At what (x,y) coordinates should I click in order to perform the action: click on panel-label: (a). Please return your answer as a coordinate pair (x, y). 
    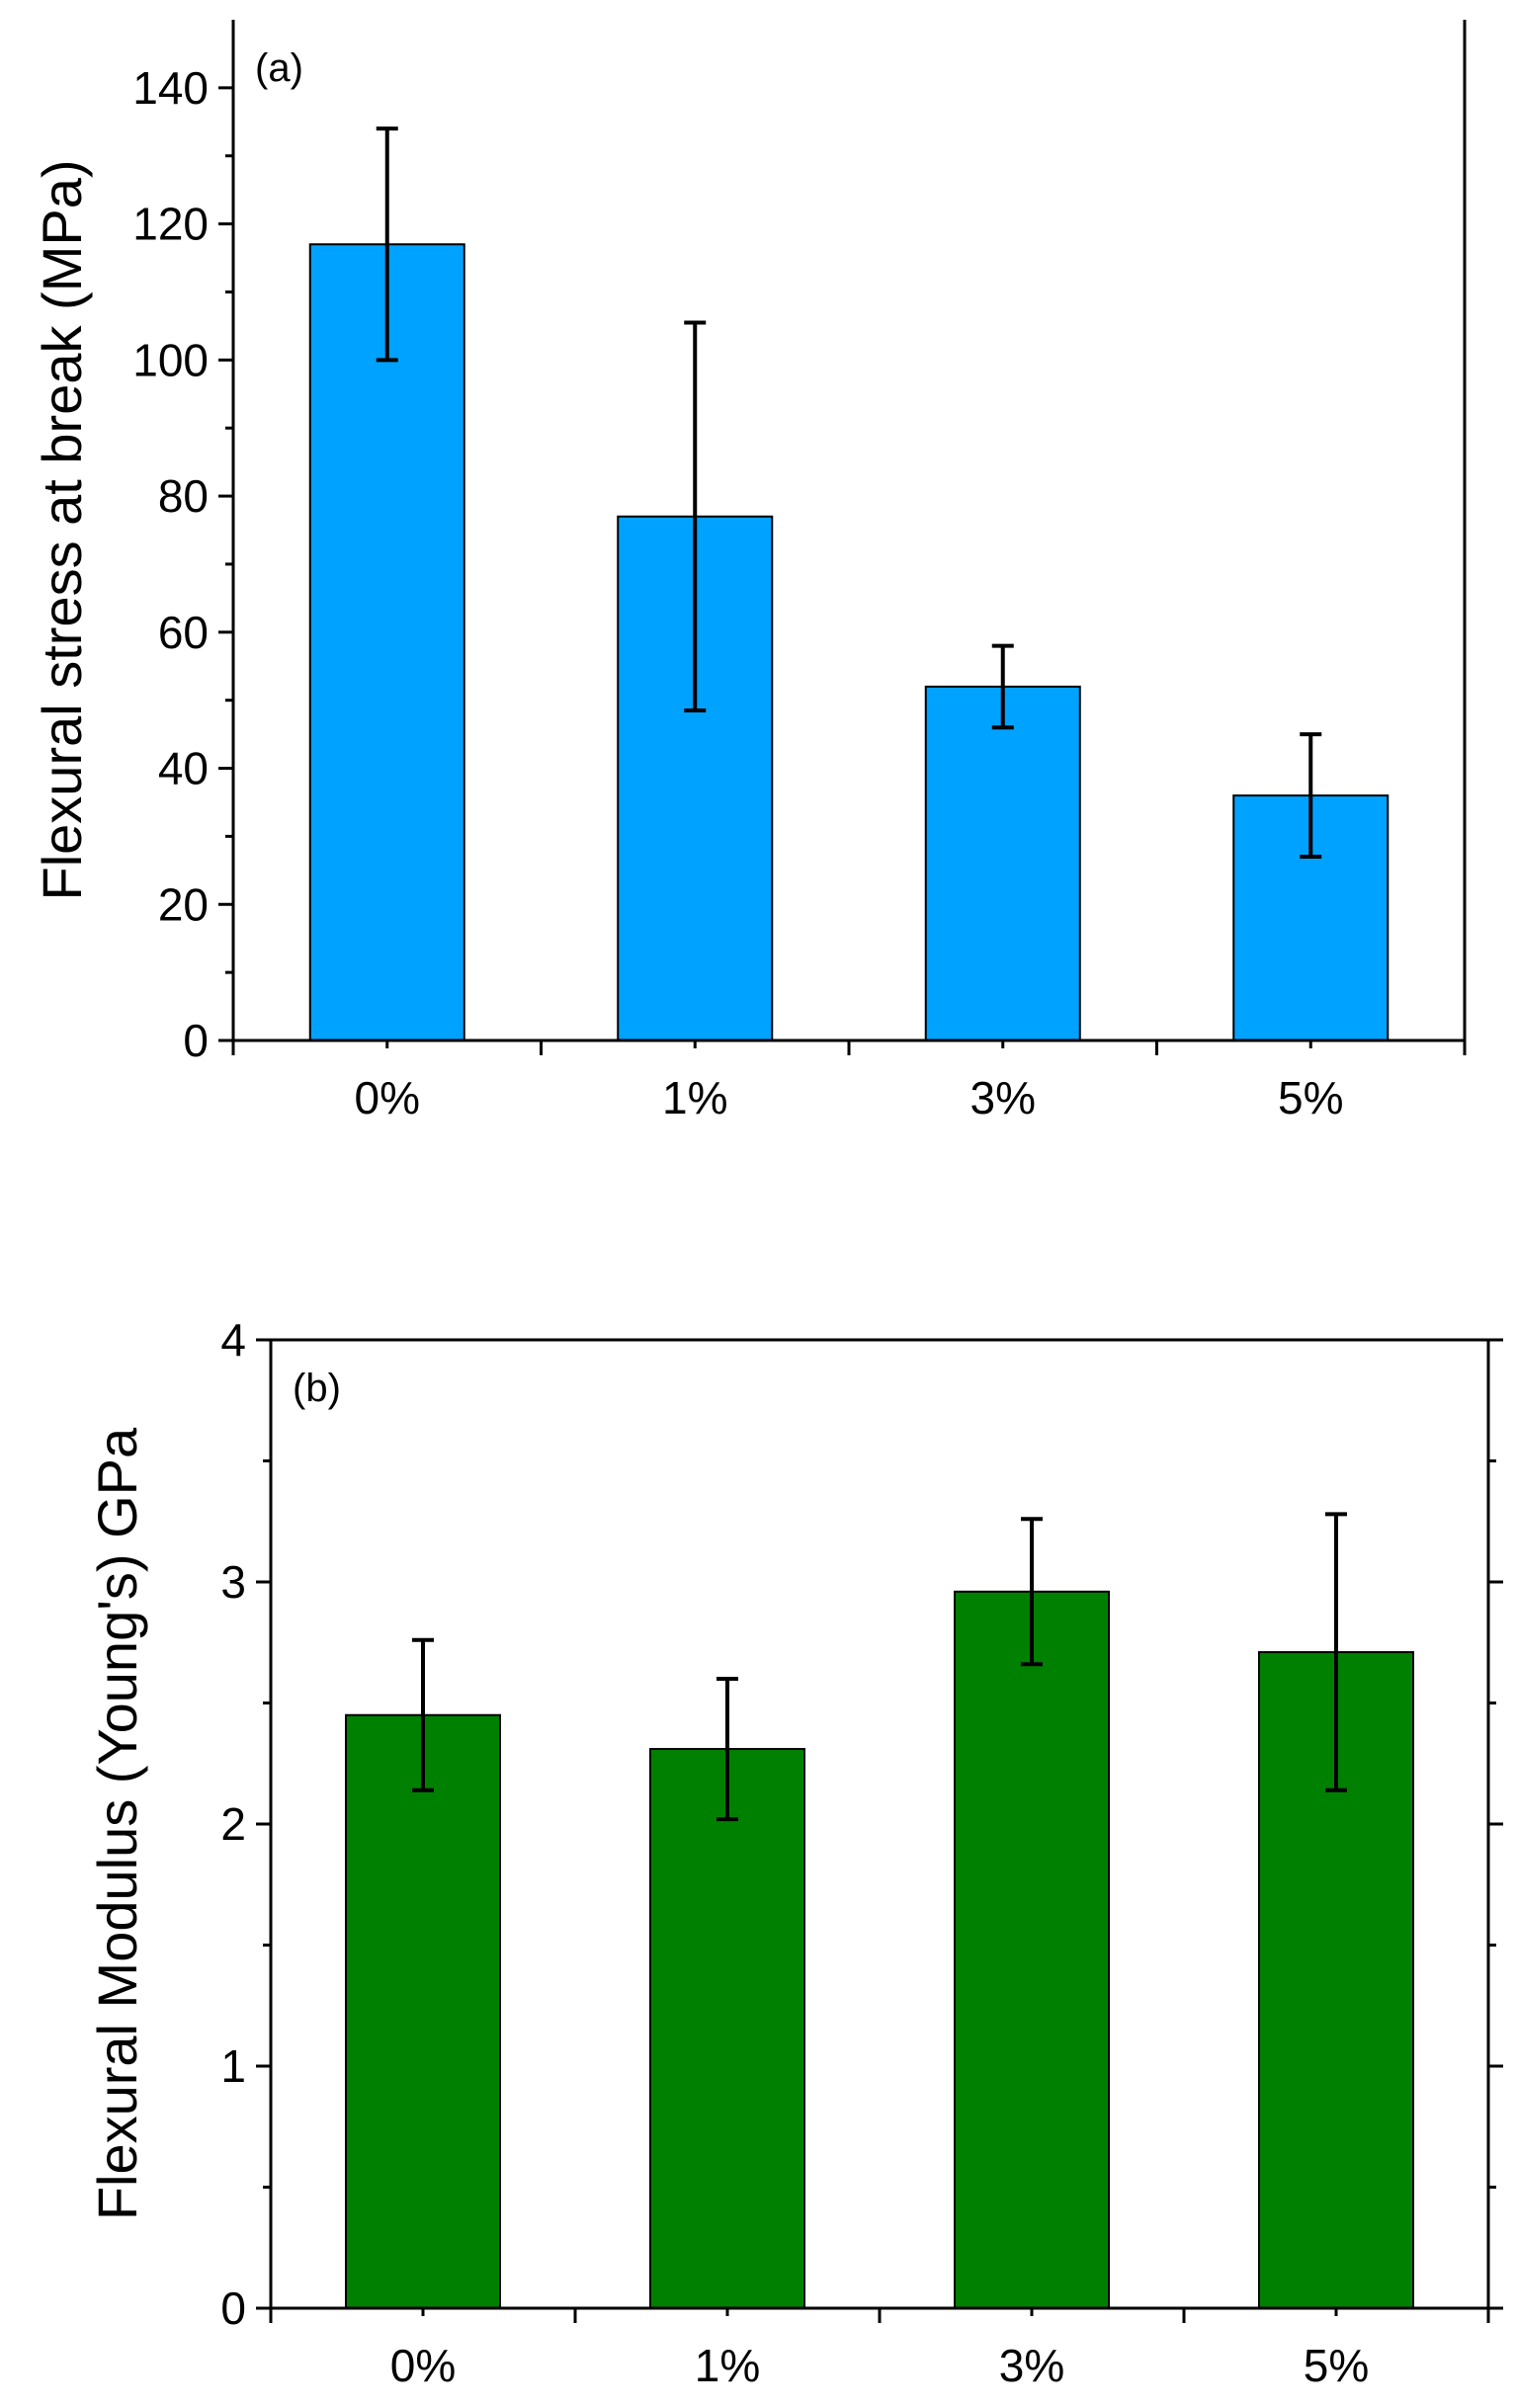
    Looking at the image, I should click on (279, 68).